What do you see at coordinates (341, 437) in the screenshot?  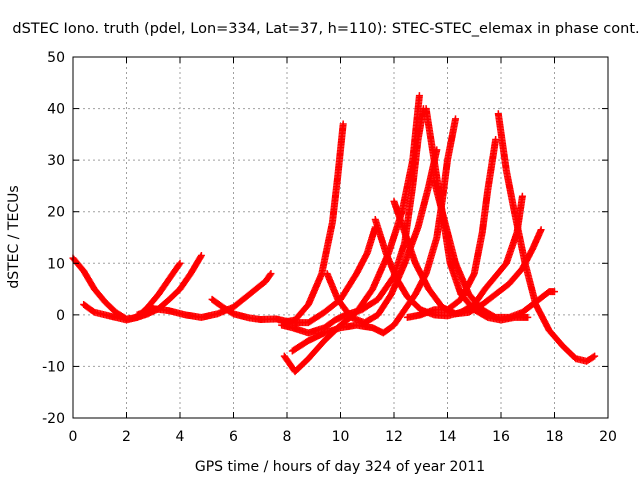 I see `x-tick-label: 10` at bounding box center [341, 437].